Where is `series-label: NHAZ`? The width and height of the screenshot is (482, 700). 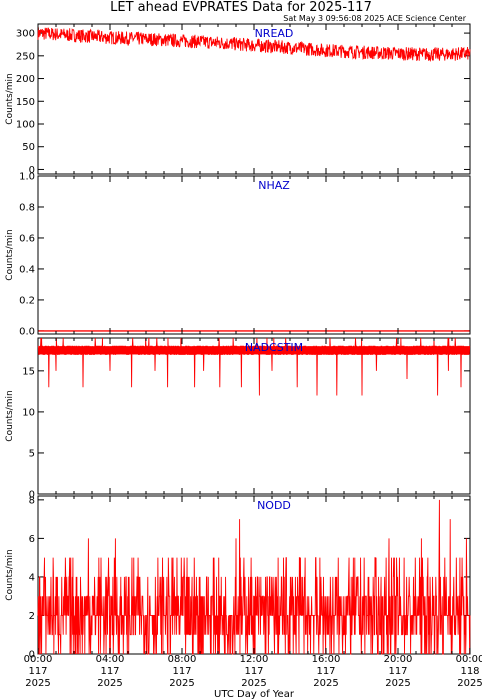
series-label: NHAZ is located at coordinates (274, 185).